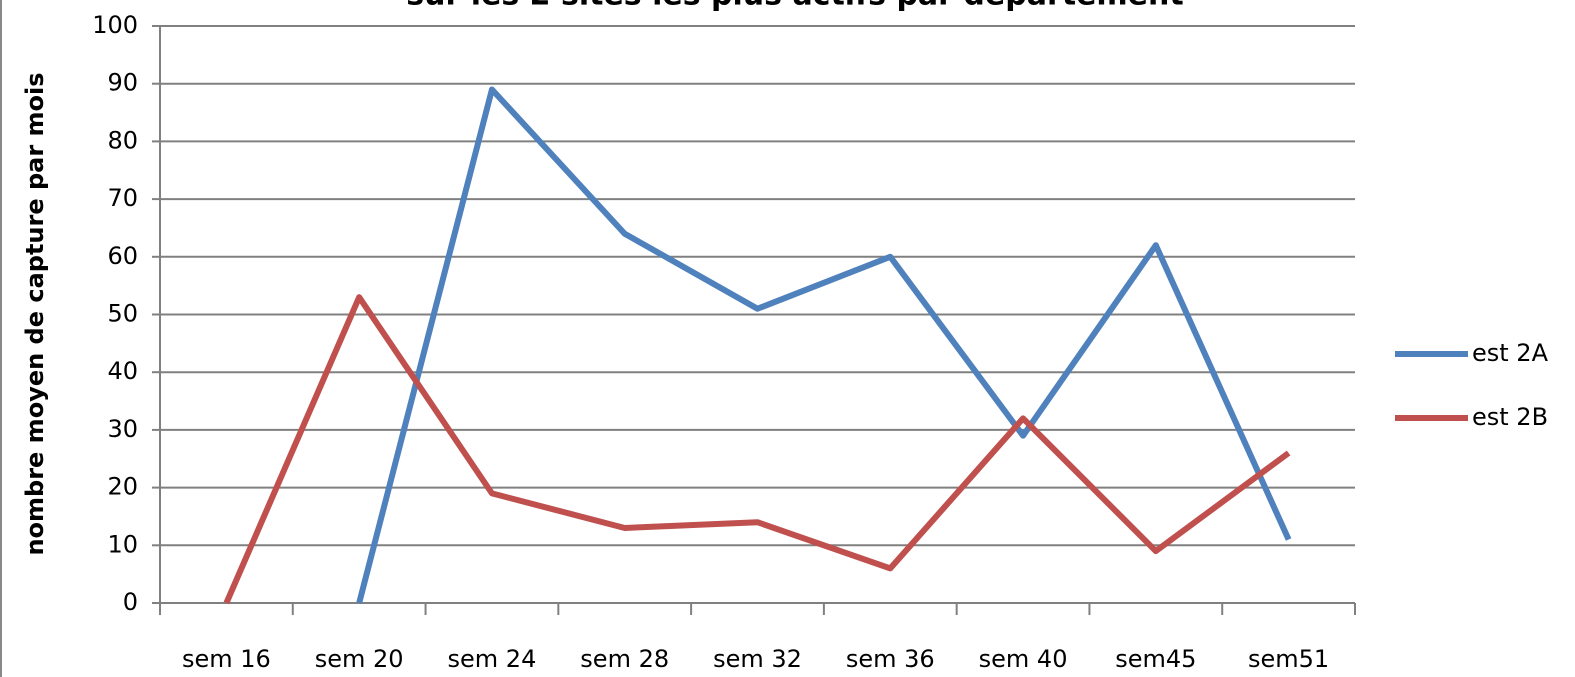 The width and height of the screenshot is (1575, 677). Describe the element at coordinates (122, 429) in the screenshot. I see `y-tick-label: 30` at that location.